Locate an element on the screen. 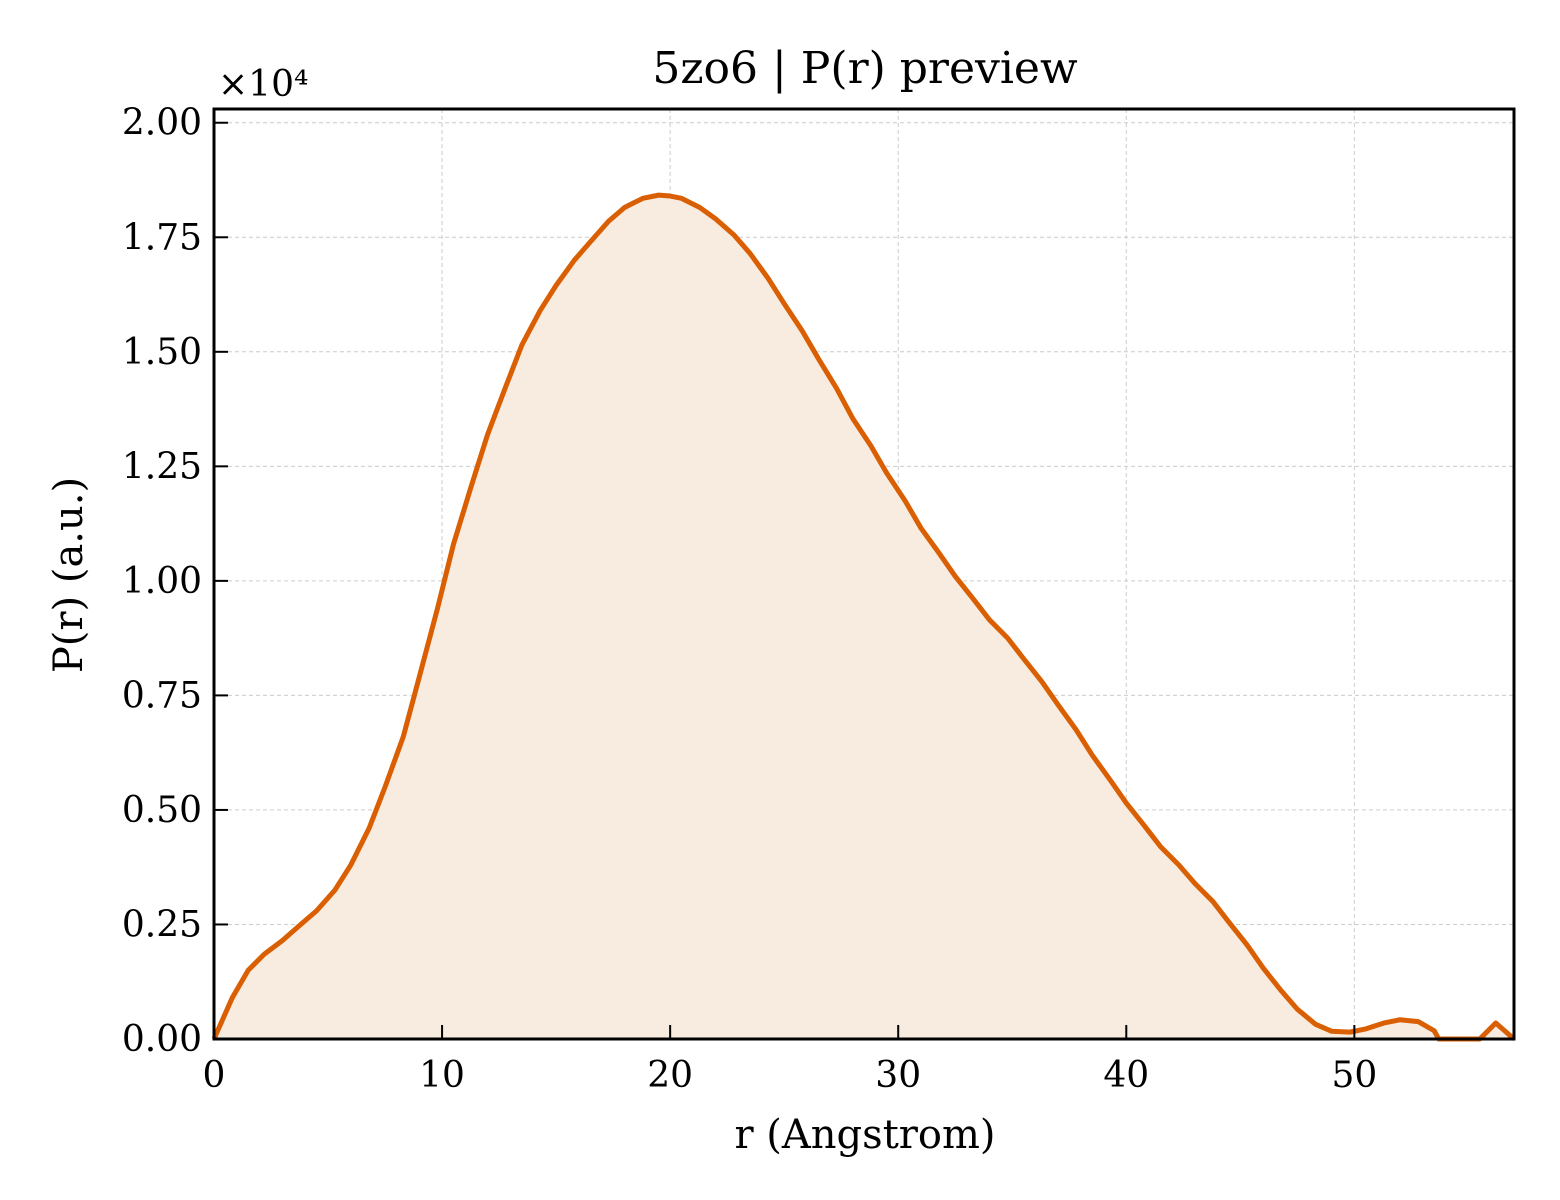 Image resolution: width=1560 pixels, height=1200 pixels. x-tick-label: 40 is located at coordinates (1126, 1075).